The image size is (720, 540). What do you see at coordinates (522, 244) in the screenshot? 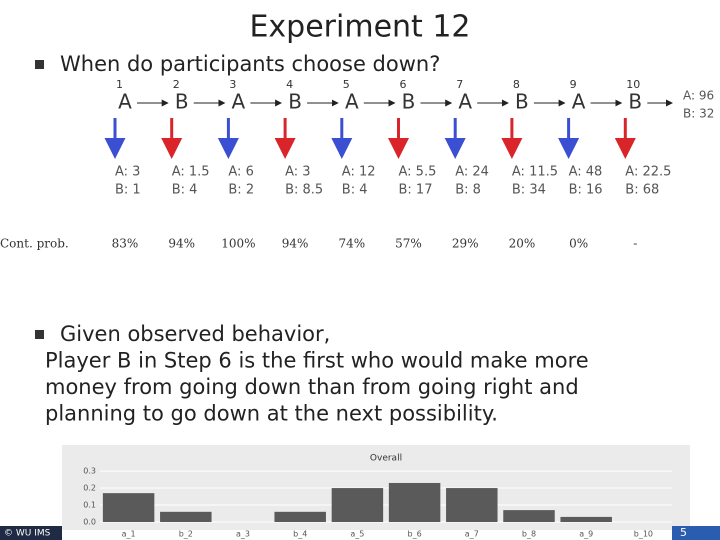
I see `cont-prob: 20%` at bounding box center [522, 244].